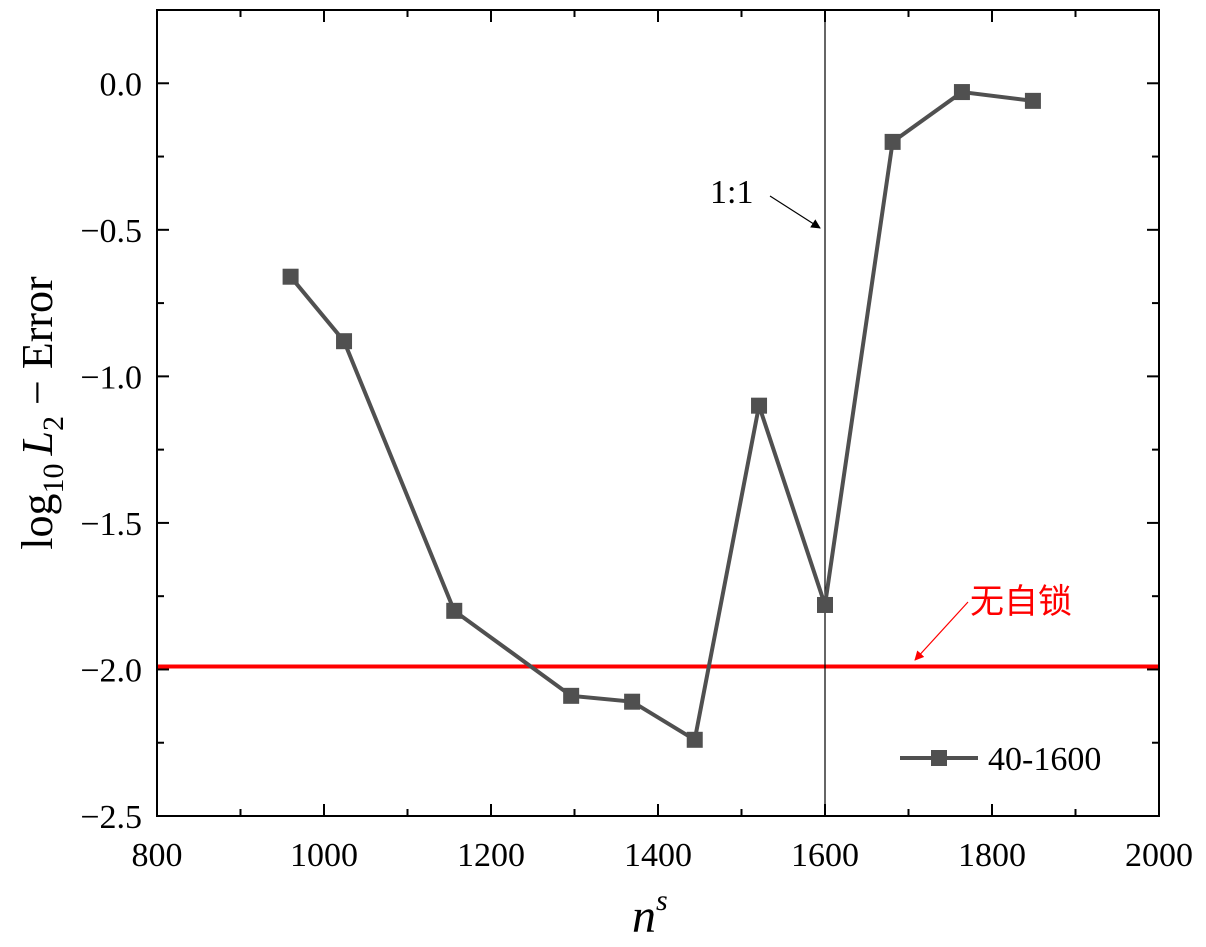 This screenshot has height=947, width=1206. Describe the element at coordinates (1021, 602) in the screenshot. I see `annotation-no-self-lock: 无自锁` at that location.